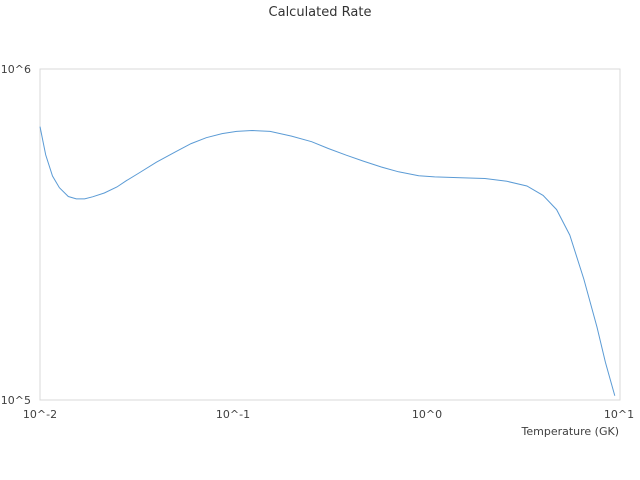  What do you see at coordinates (320, 12) in the screenshot?
I see `chart-title: Calculated Rate` at bounding box center [320, 12].